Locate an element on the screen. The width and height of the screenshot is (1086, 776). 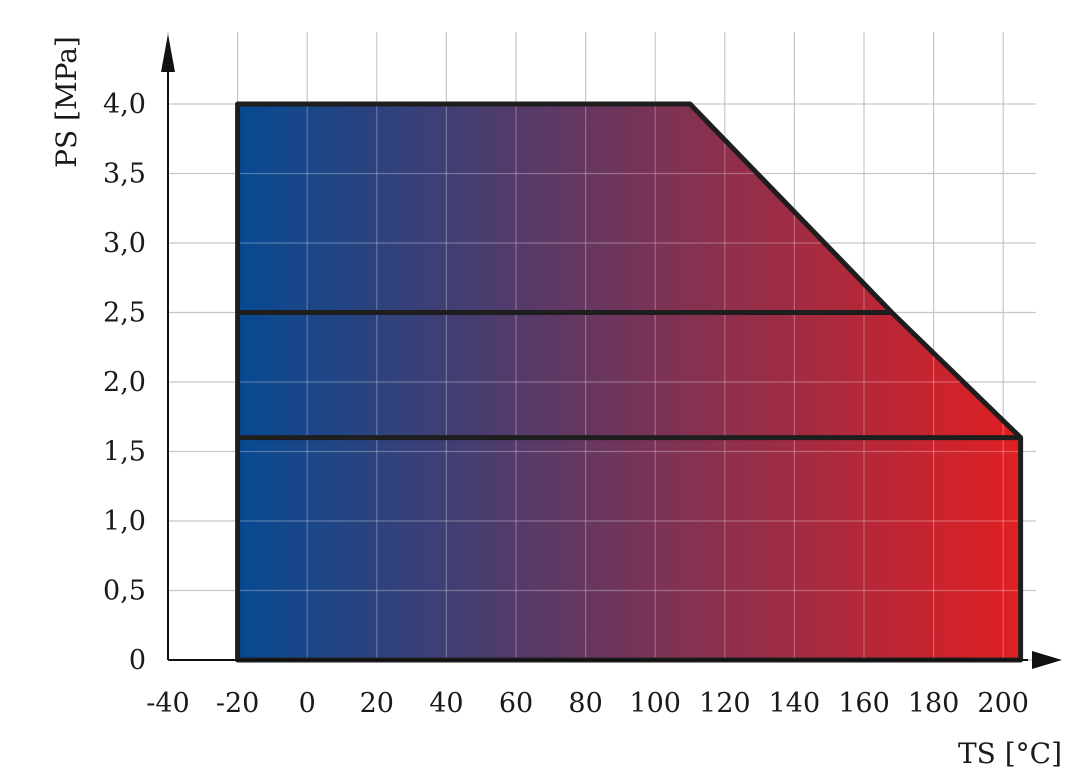
y-tick-label: 1,5 is located at coordinates (124, 452).